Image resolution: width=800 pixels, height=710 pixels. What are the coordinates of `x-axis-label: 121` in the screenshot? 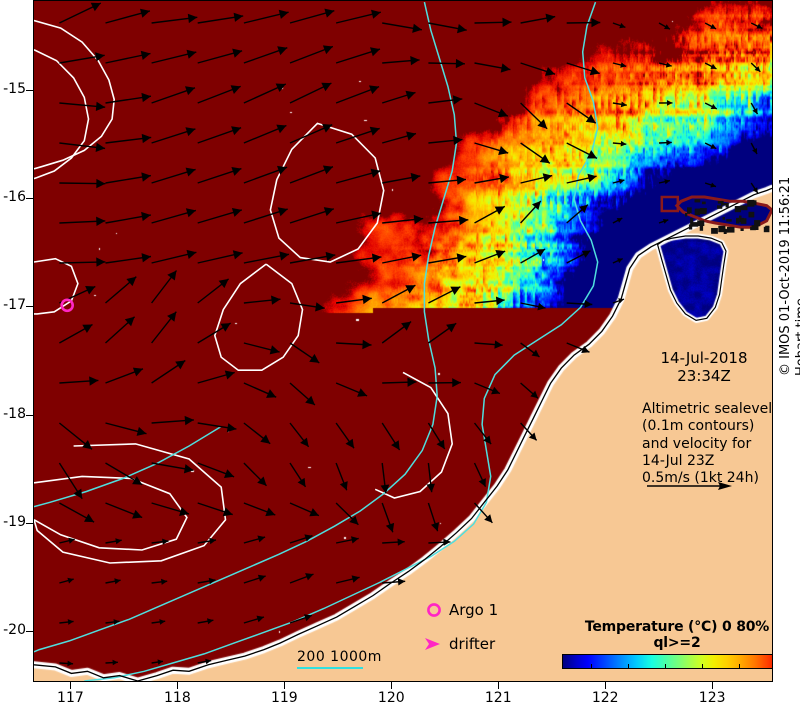 It's located at (498, 698).